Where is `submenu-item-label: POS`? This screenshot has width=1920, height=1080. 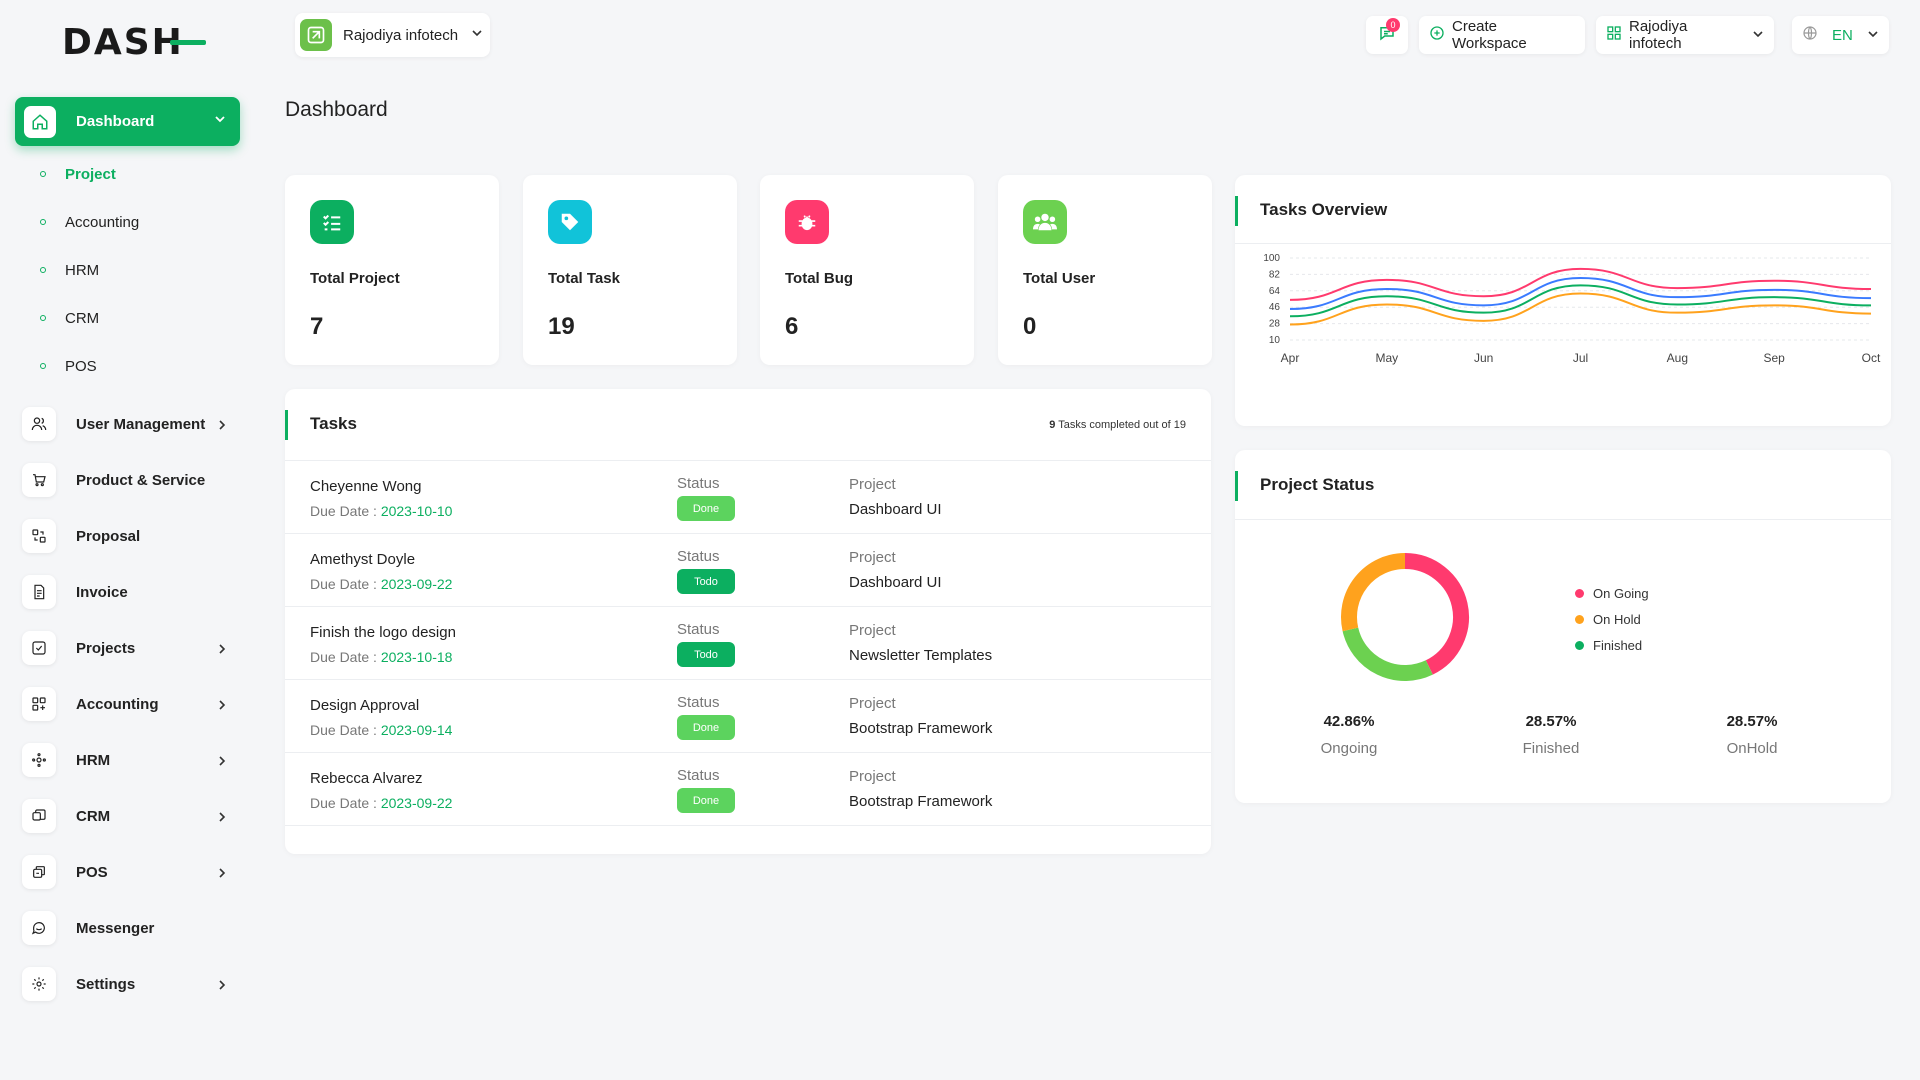 submenu-item-label: POS is located at coordinates (81, 366).